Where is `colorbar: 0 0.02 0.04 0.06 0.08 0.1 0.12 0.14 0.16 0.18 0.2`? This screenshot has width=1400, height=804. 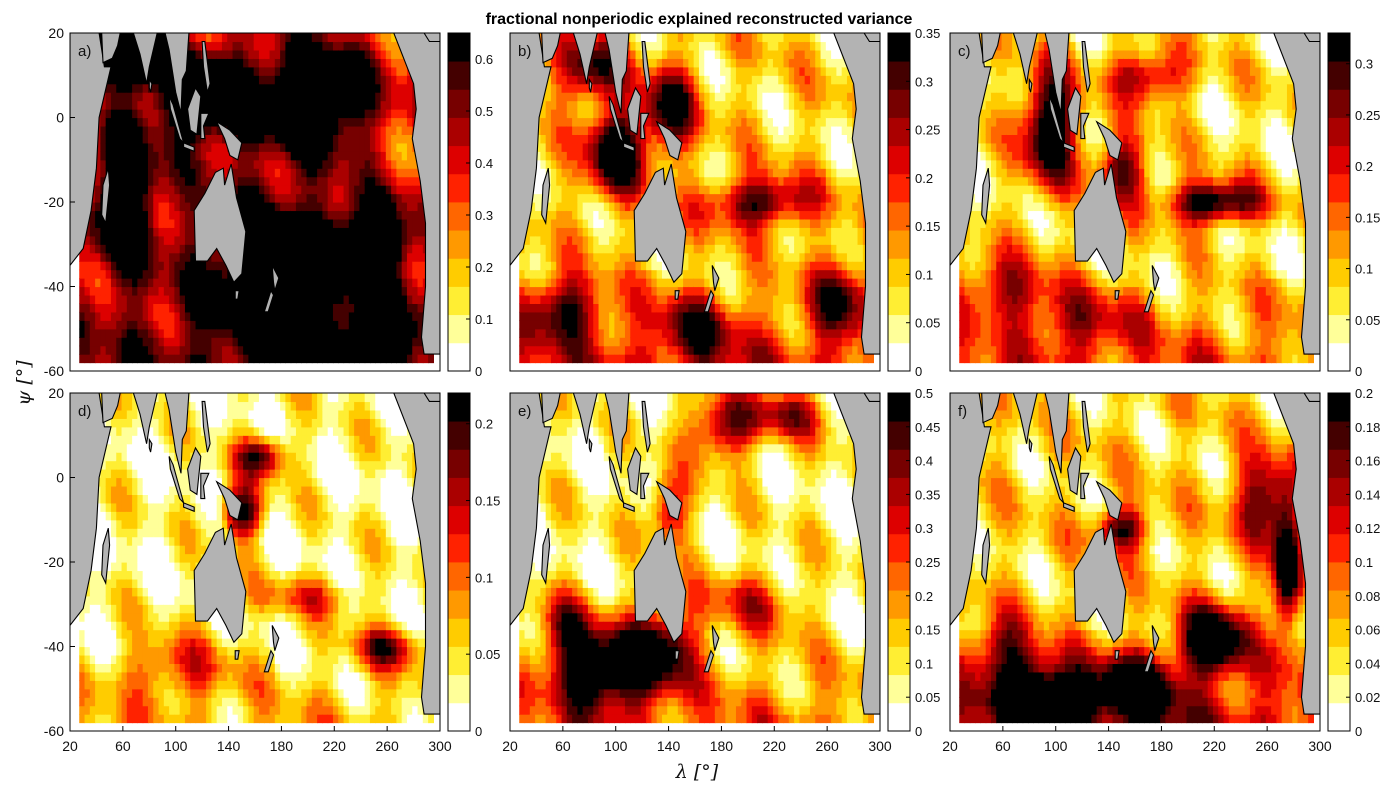 colorbar: 0 0.02 0.04 0.06 0.08 0.1 0.12 0.14 0.16 0.18 0.2 is located at coordinates (1353, 562).